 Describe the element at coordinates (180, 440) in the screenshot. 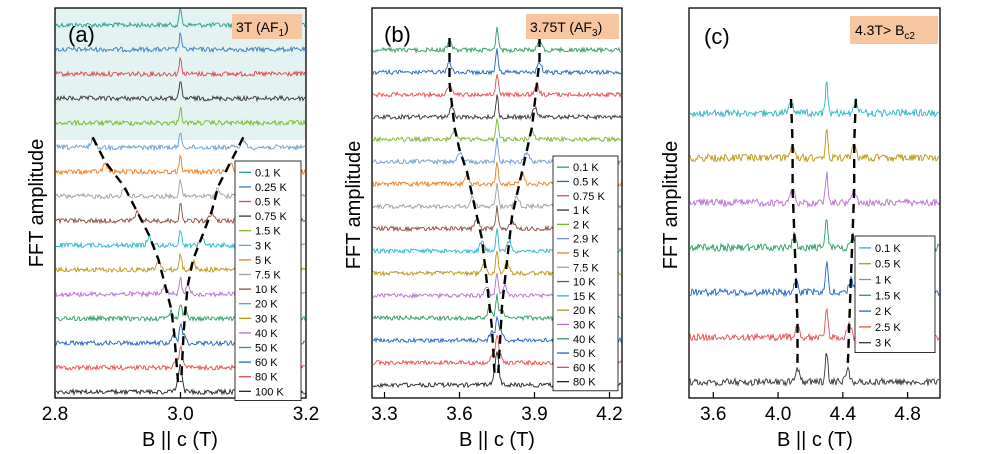

I see `panel-a-xlabel: B || c (T)` at that location.